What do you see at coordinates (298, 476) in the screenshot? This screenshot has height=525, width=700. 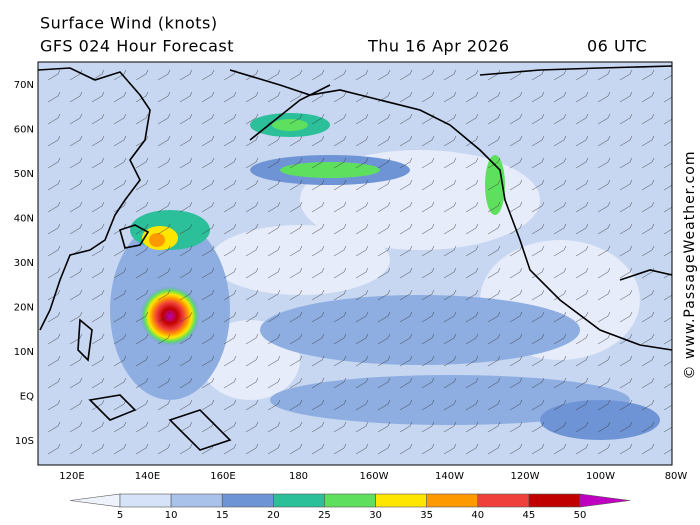 I see `lon-label: 180` at bounding box center [298, 476].